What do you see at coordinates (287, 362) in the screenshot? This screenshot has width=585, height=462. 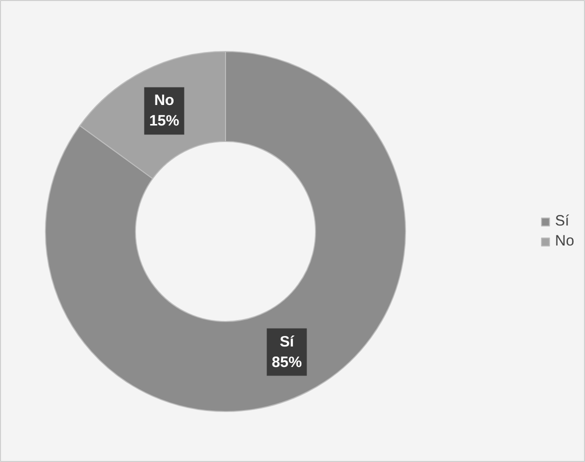 I see `data-label: 85%` at bounding box center [287, 362].